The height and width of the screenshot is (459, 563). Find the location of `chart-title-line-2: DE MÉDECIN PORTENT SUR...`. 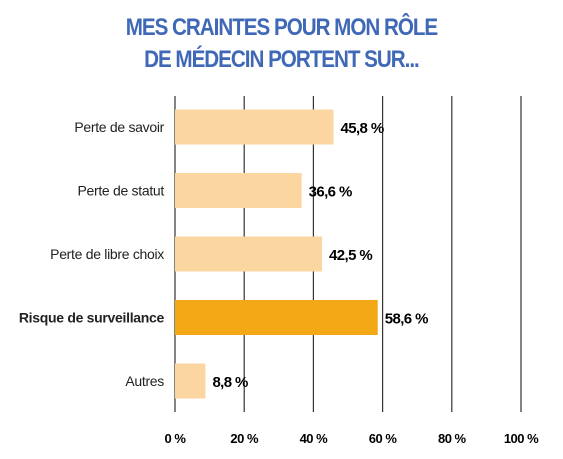

chart-title-line-2: DE MÉDECIN PORTENT SUR... is located at coordinates (282, 59).